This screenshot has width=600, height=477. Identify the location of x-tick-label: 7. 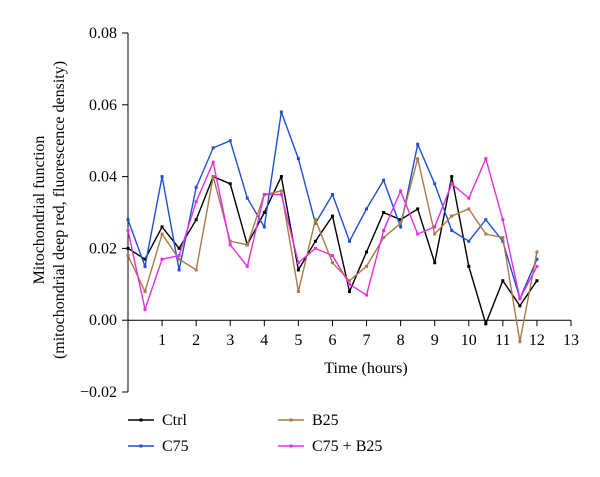
(367, 340).